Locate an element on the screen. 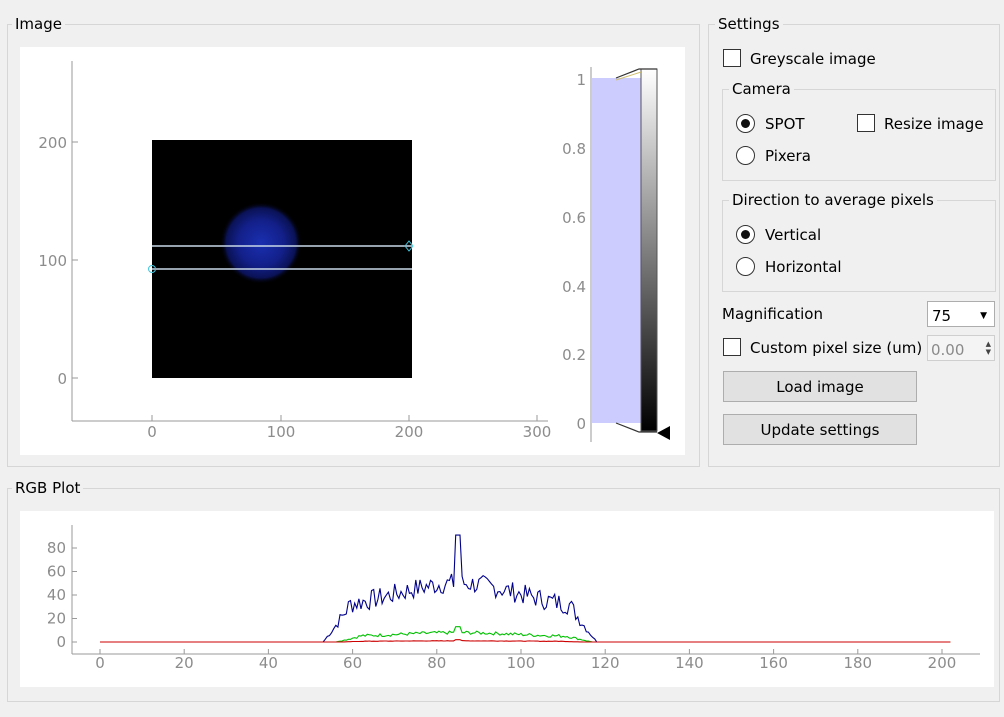 This screenshot has width=1004, height=717. custom-pixel-checkbox is located at coordinates (732, 347).